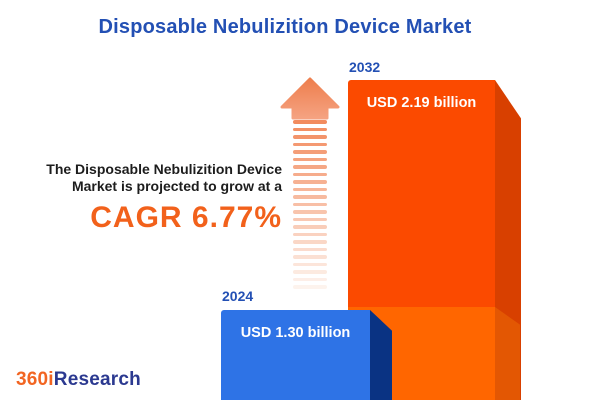 The image size is (600, 400). I want to click on summary-line-2: Market is projected to grow at a, so click(176, 186).